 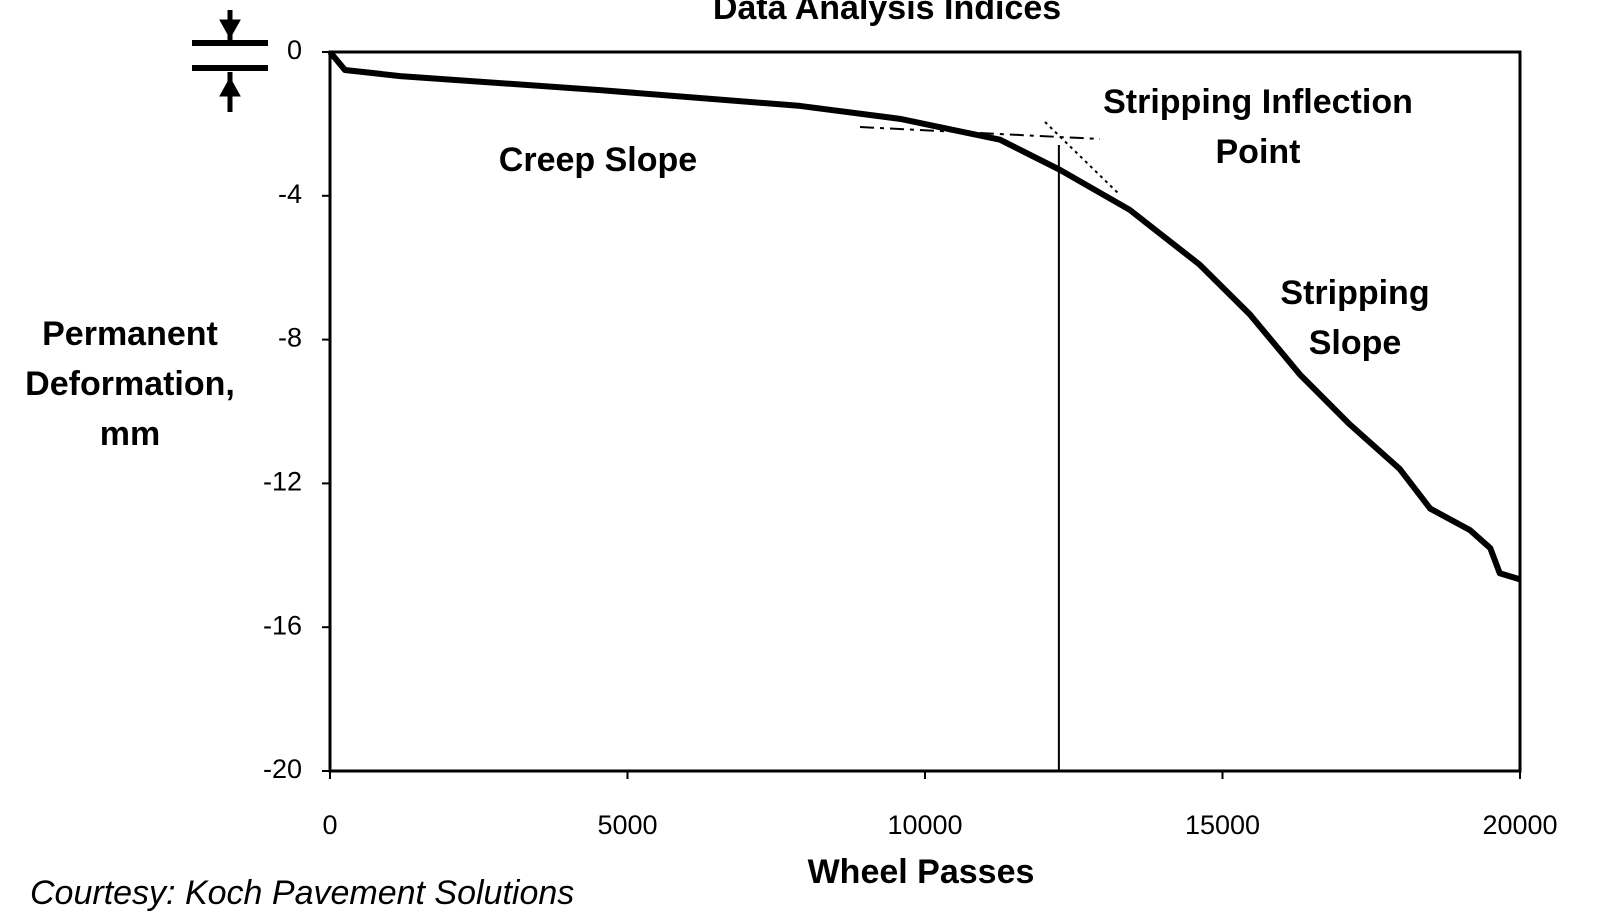 I want to click on annotation: Creep Slope, so click(x=598, y=160).